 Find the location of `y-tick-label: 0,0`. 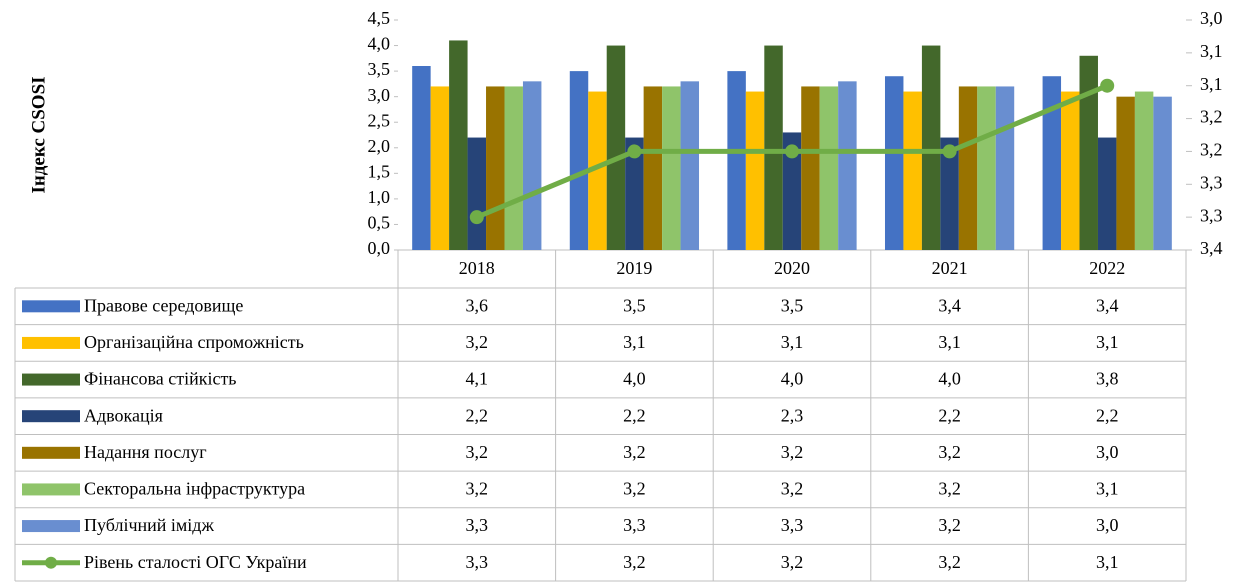

y-tick-label: 0,0 is located at coordinates (379, 248).